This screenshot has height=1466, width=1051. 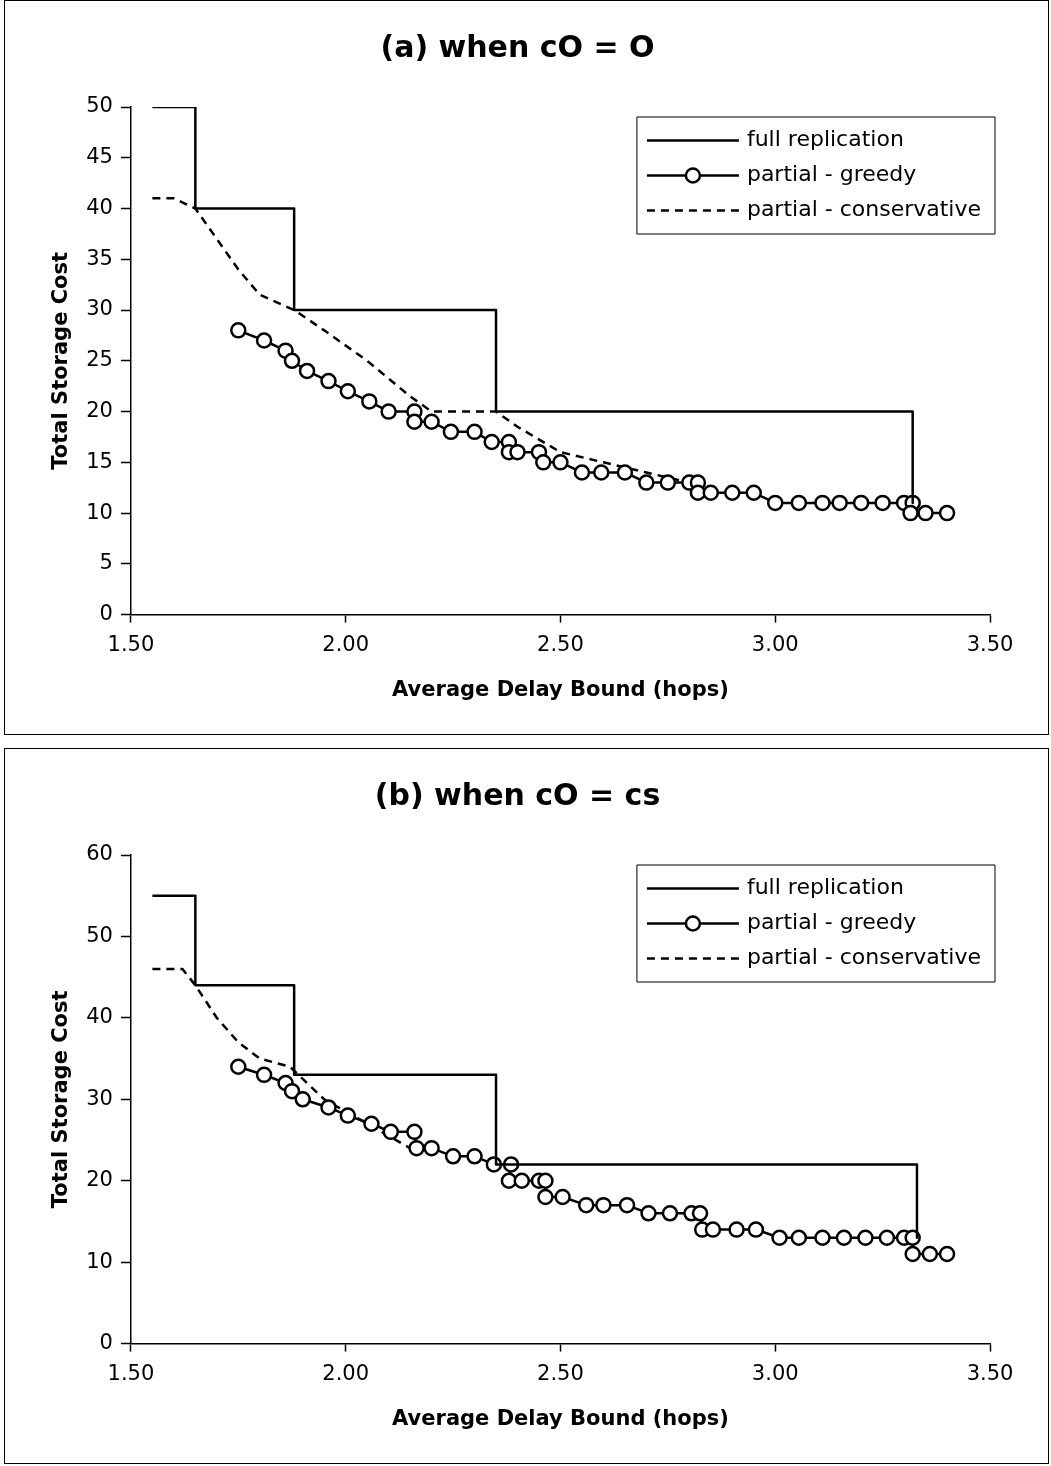 I want to click on chart-title: (b) when cO = cs, so click(x=517, y=794).